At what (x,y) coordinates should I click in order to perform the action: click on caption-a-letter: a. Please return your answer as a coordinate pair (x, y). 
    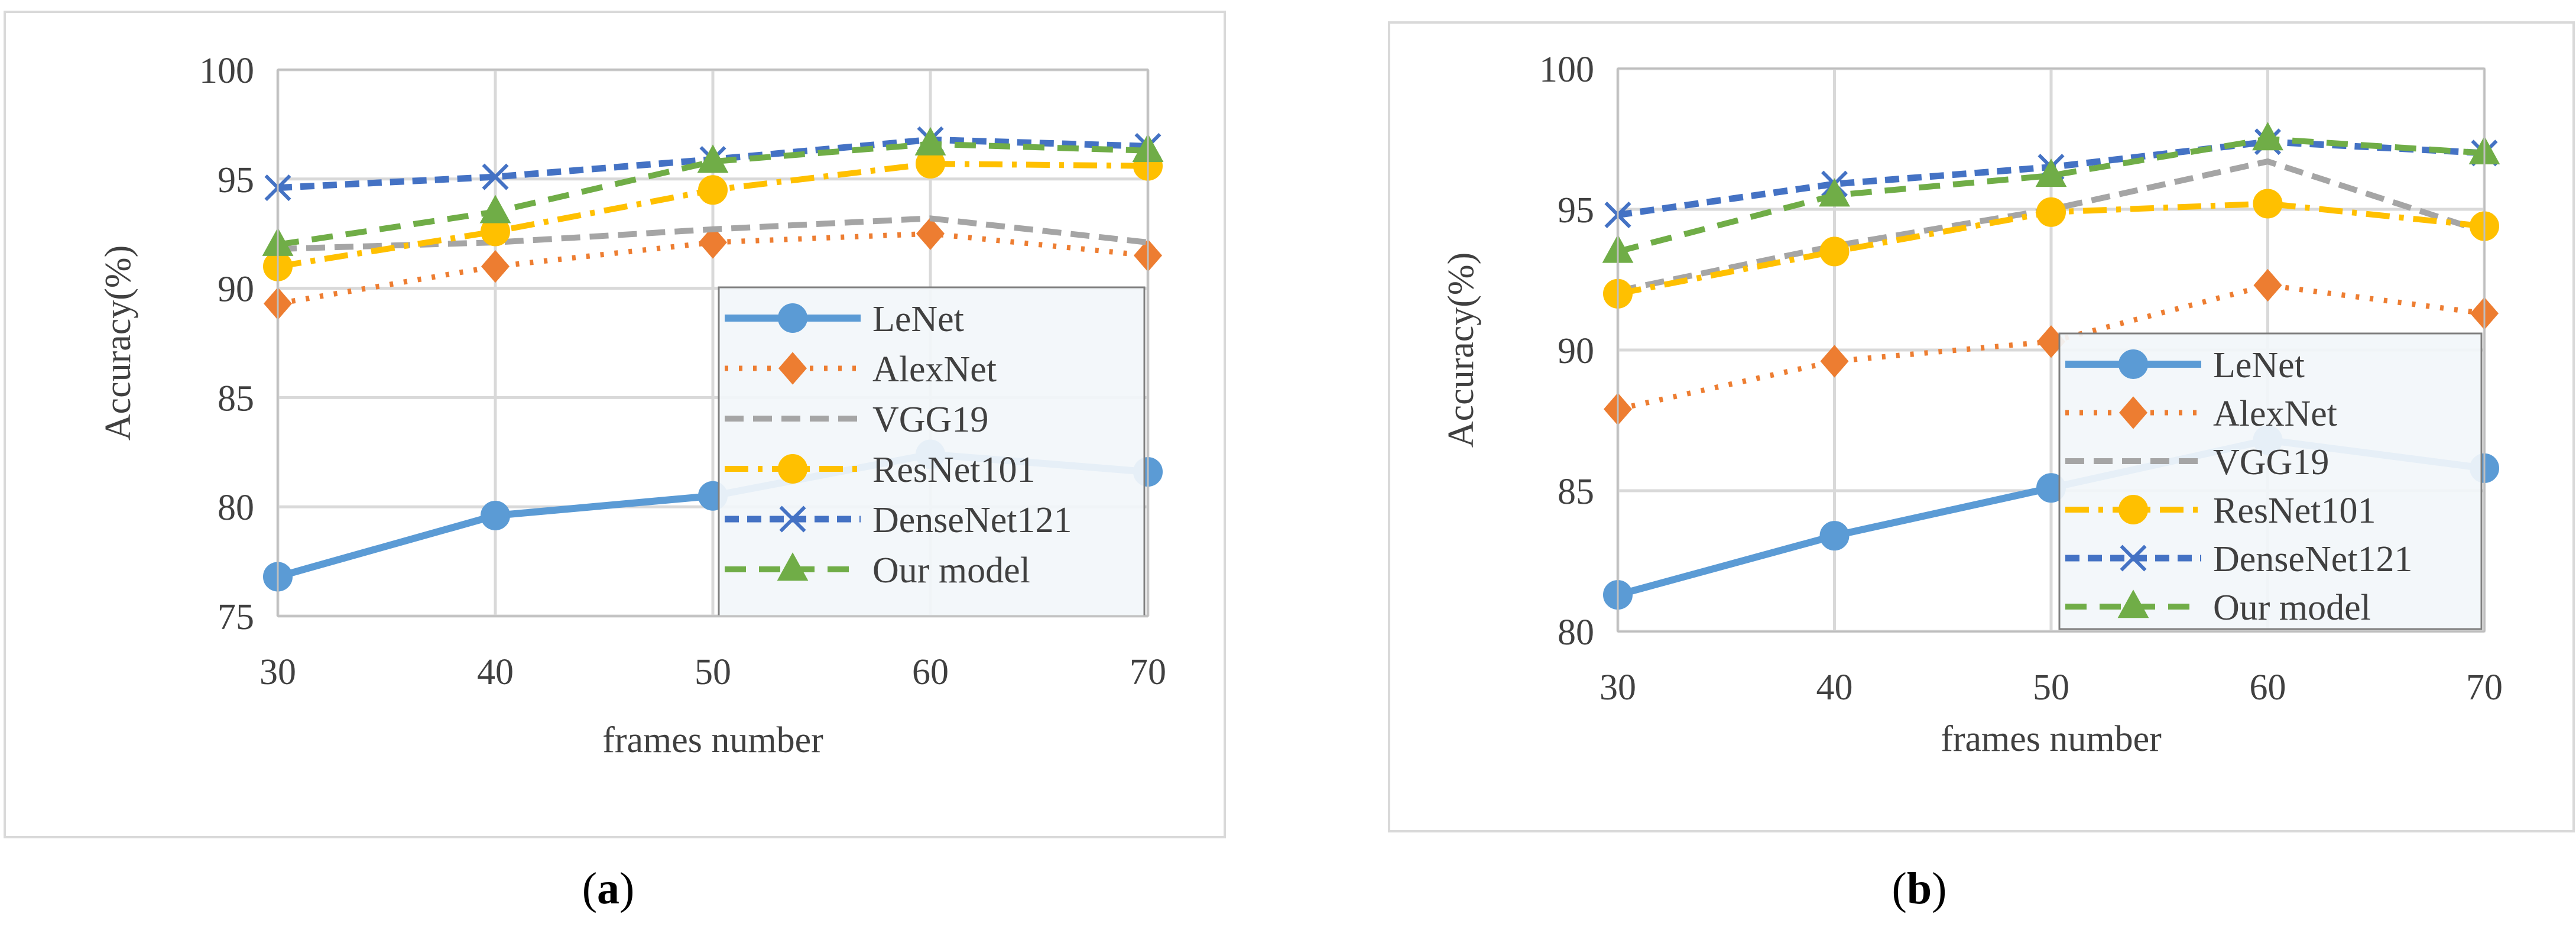
    Looking at the image, I should click on (608, 888).